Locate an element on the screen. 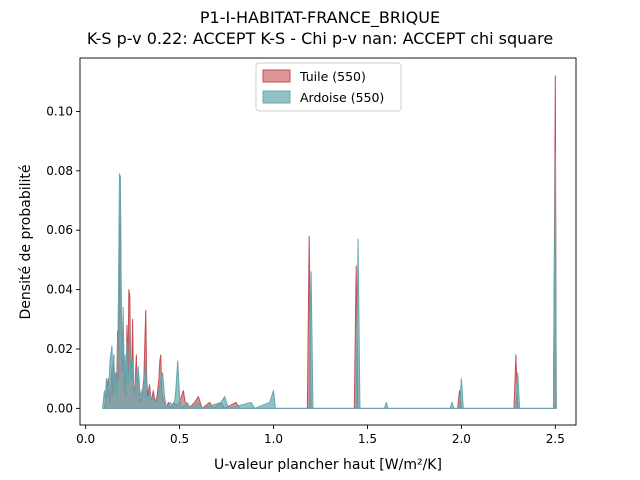 The image size is (640, 480). y-tick-label: 0.00 is located at coordinates (59, 408).